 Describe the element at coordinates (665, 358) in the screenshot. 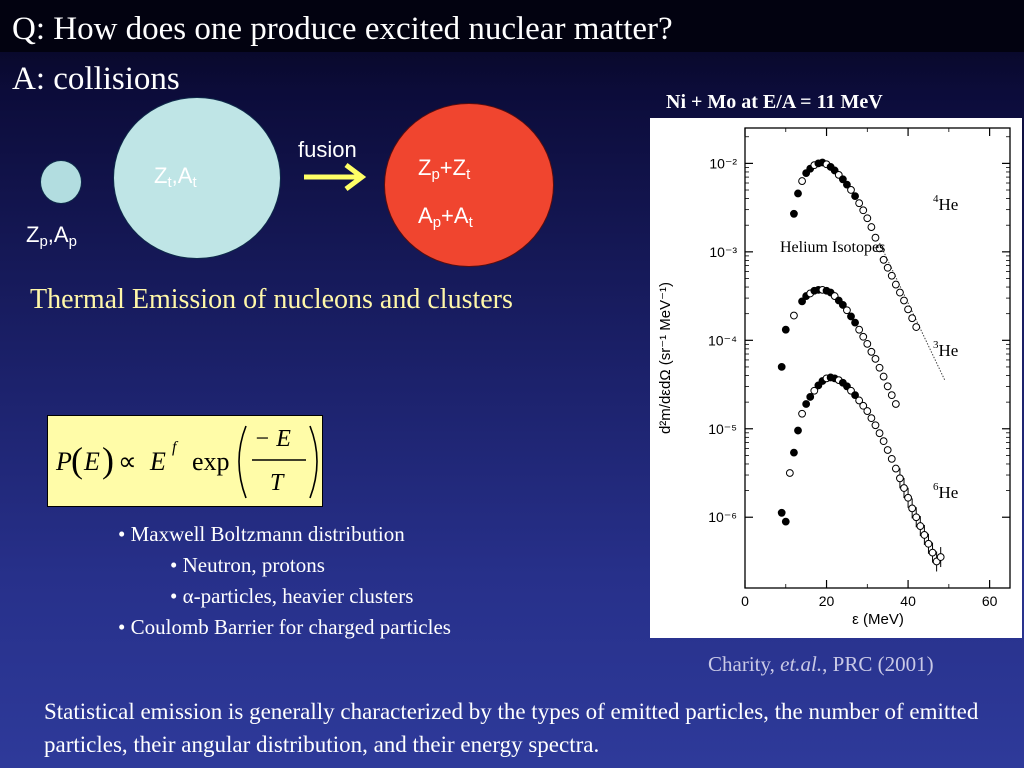

I see `y-axis-label: d²m/dεdΩ (sr⁻¹ MeV⁻¹)` at that location.